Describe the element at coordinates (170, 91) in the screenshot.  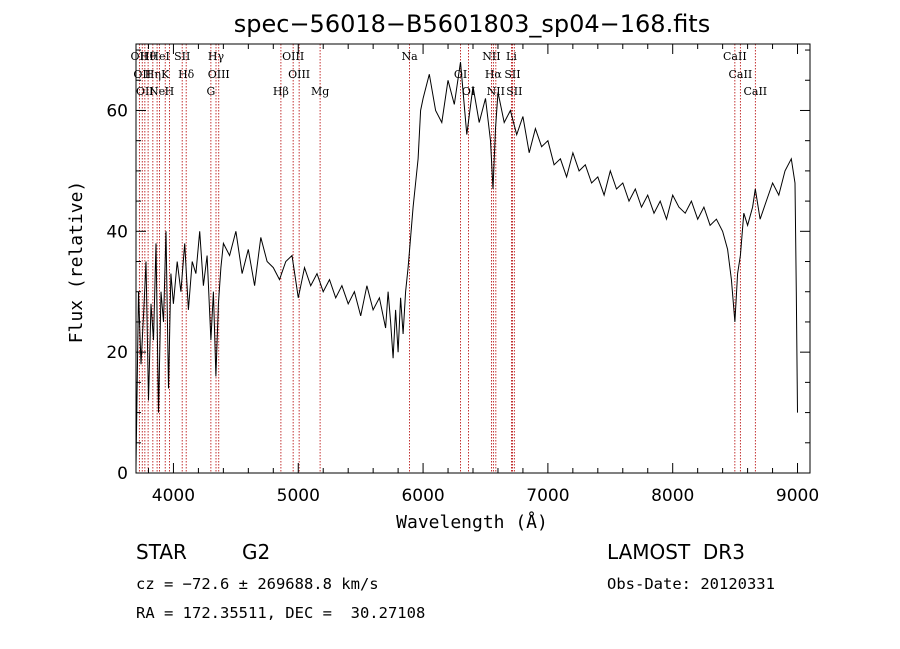
I see `line-label: H` at that location.